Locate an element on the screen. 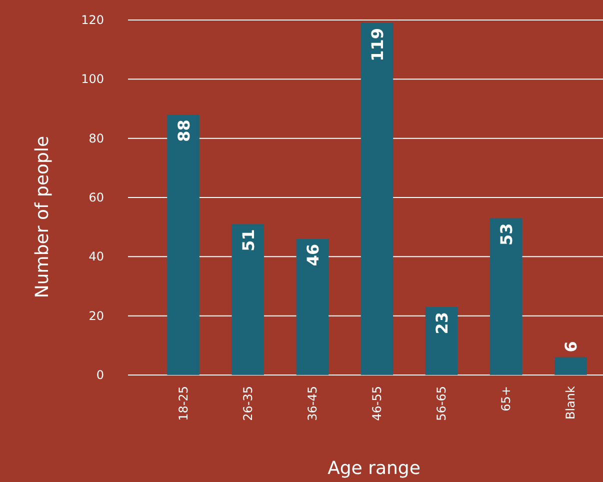  data-label: 51 is located at coordinates (248, 240).